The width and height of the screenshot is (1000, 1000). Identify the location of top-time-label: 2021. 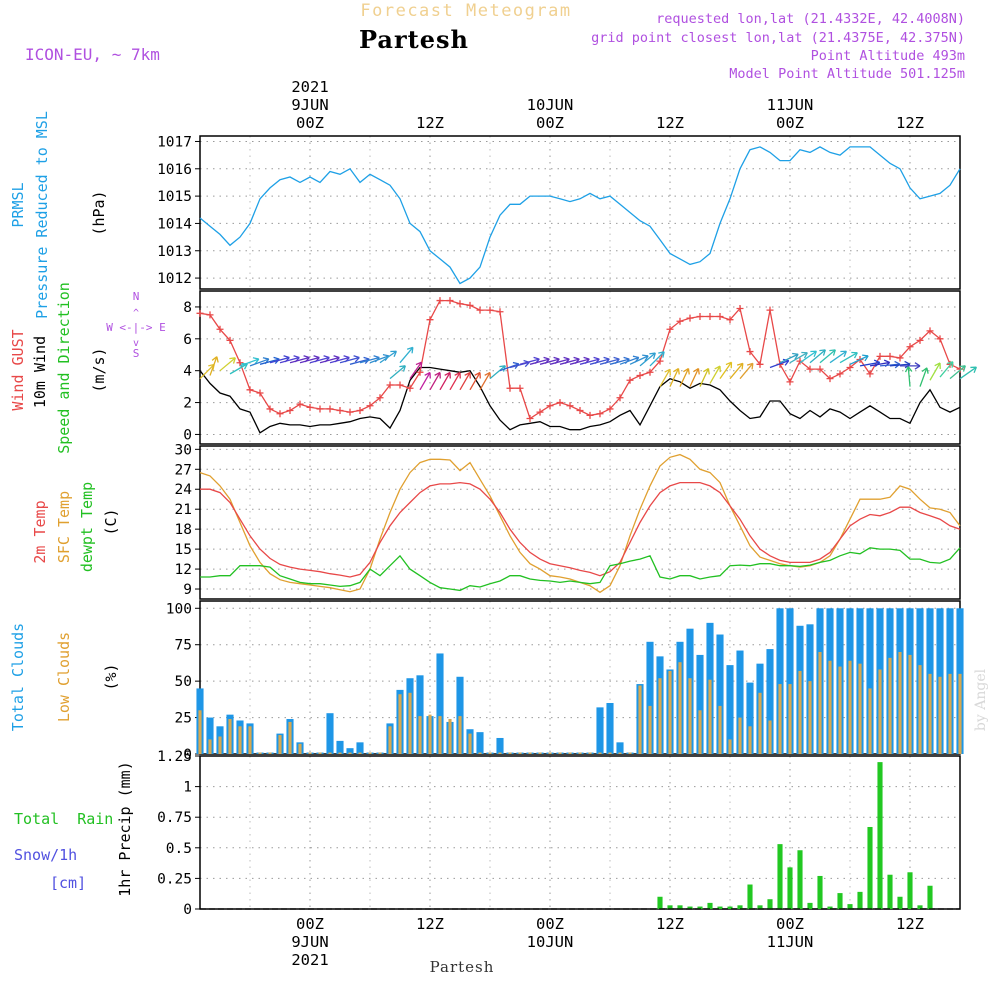
(309, 87).